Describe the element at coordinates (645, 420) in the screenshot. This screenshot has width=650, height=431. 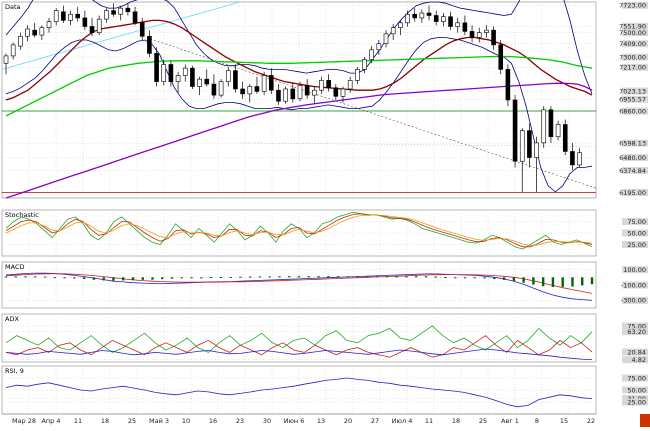
I see `corner-marker` at that location.